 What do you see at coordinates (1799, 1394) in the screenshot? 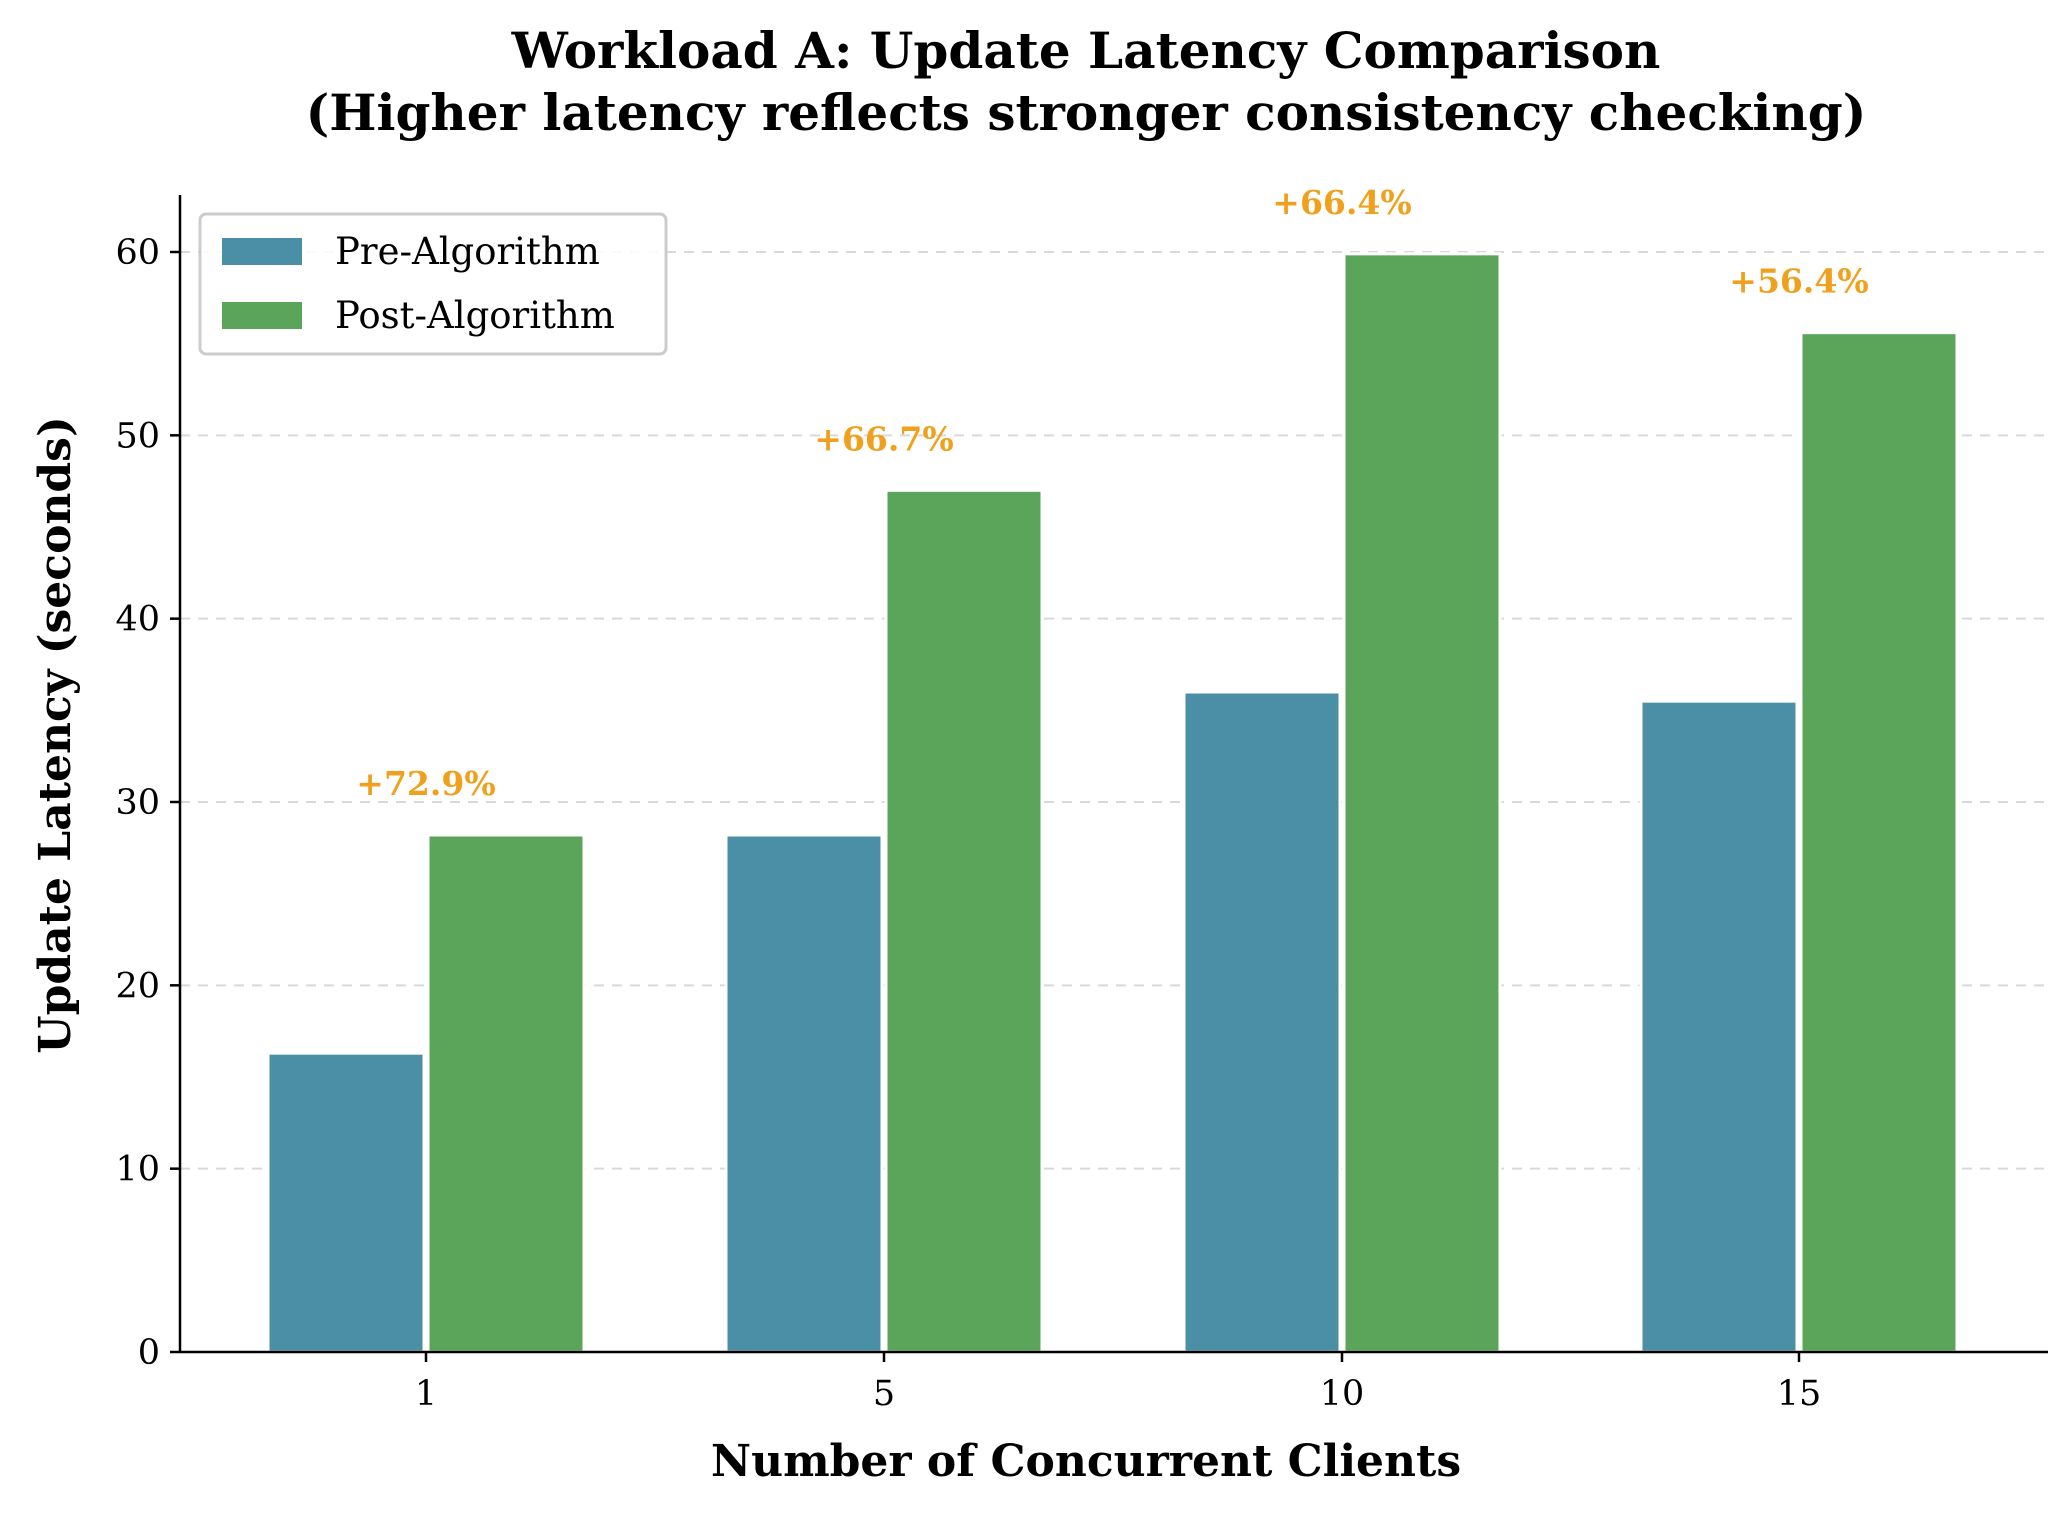
I see `x-tick-label: 15` at bounding box center [1799, 1394].